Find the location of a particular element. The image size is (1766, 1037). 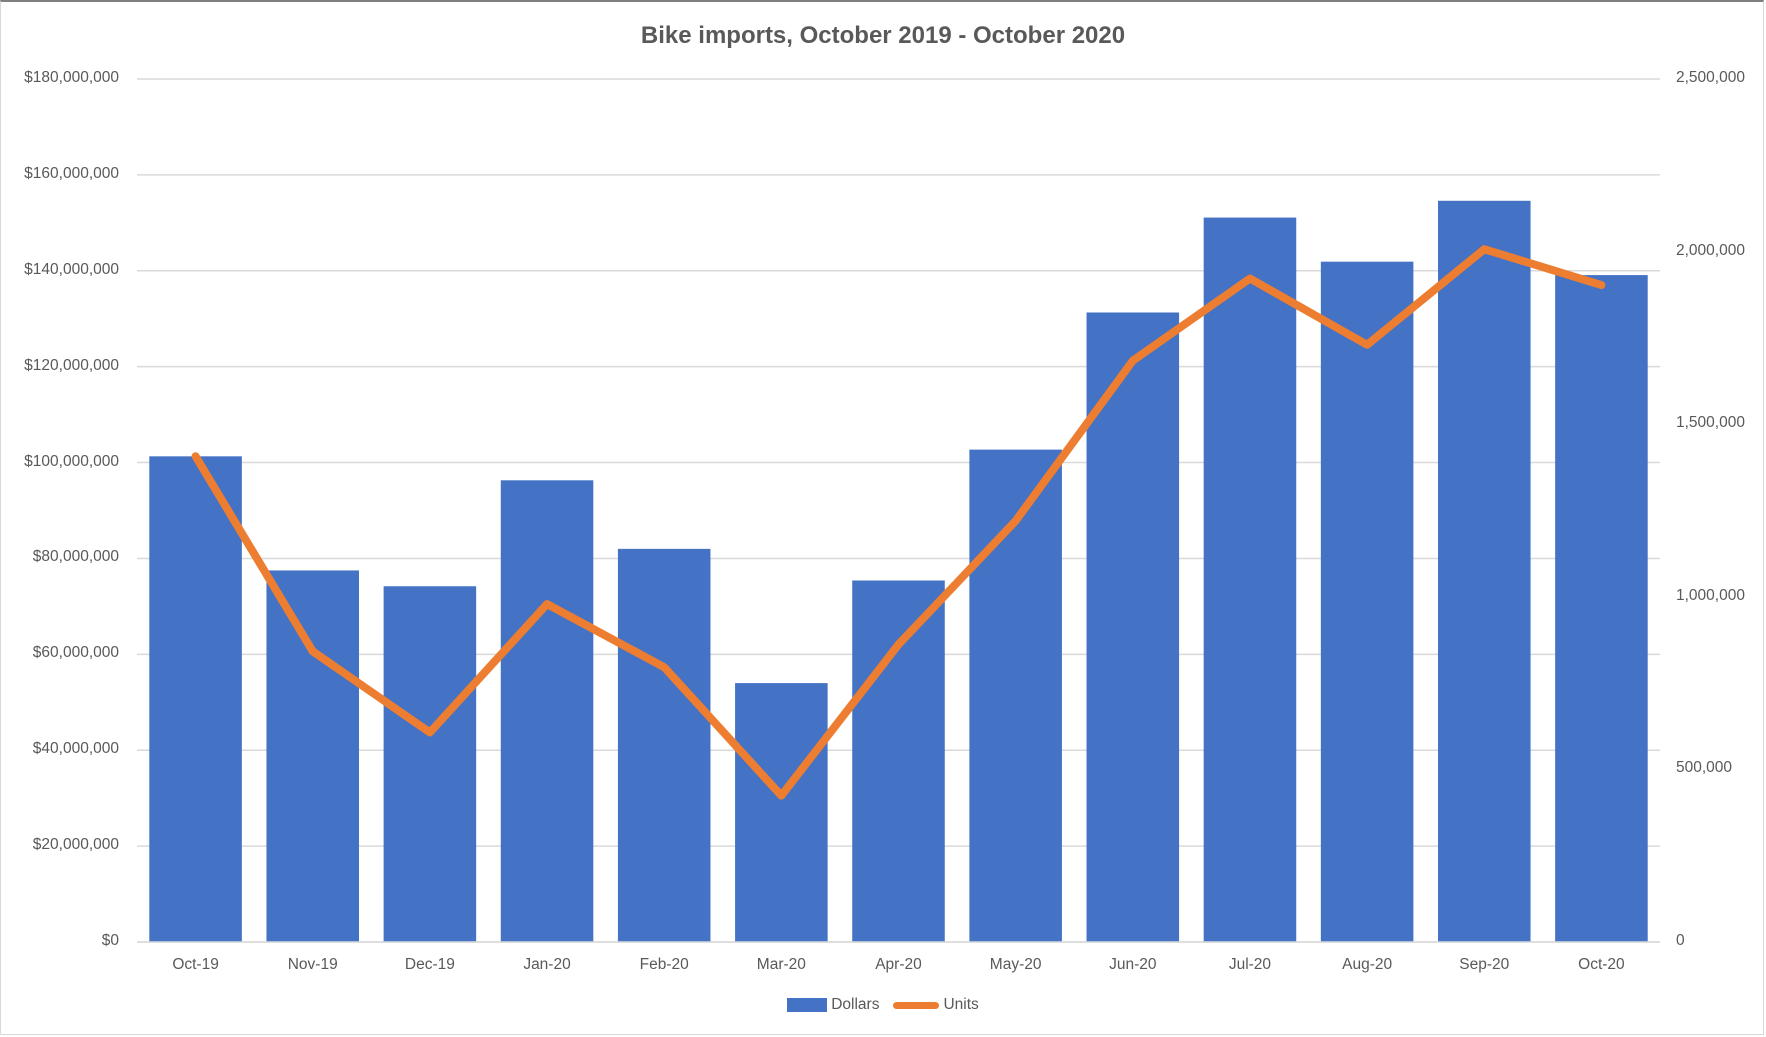

x-axis-tick-label: May-20 is located at coordinates (1015, 964).